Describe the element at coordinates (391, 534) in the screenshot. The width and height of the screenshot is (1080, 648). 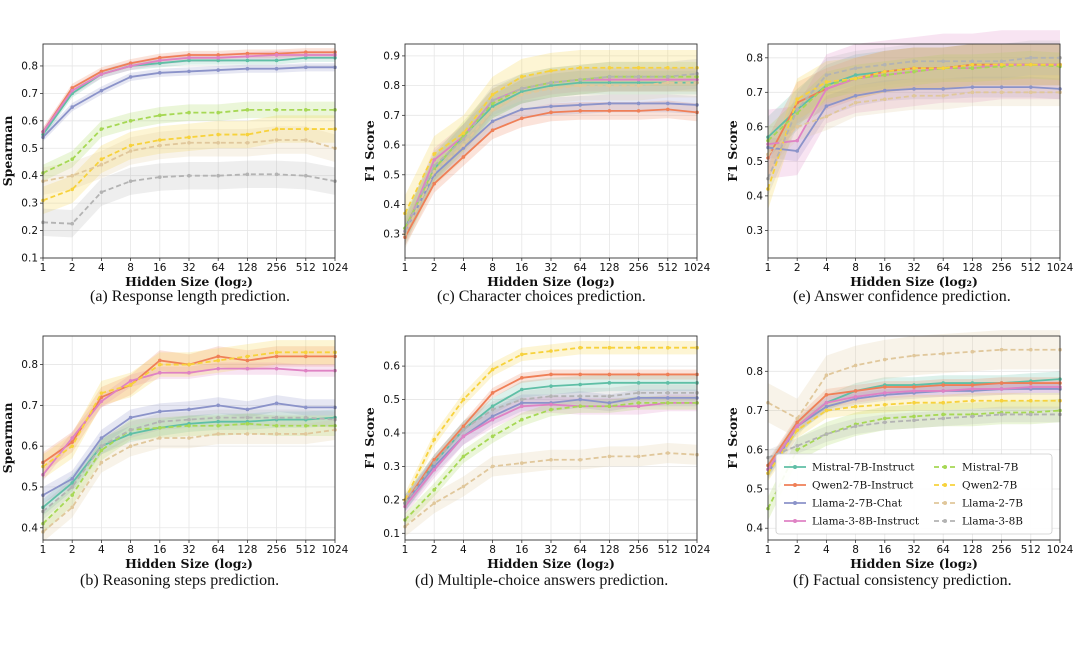
I see `y-tick-label: 0.1` at that location.